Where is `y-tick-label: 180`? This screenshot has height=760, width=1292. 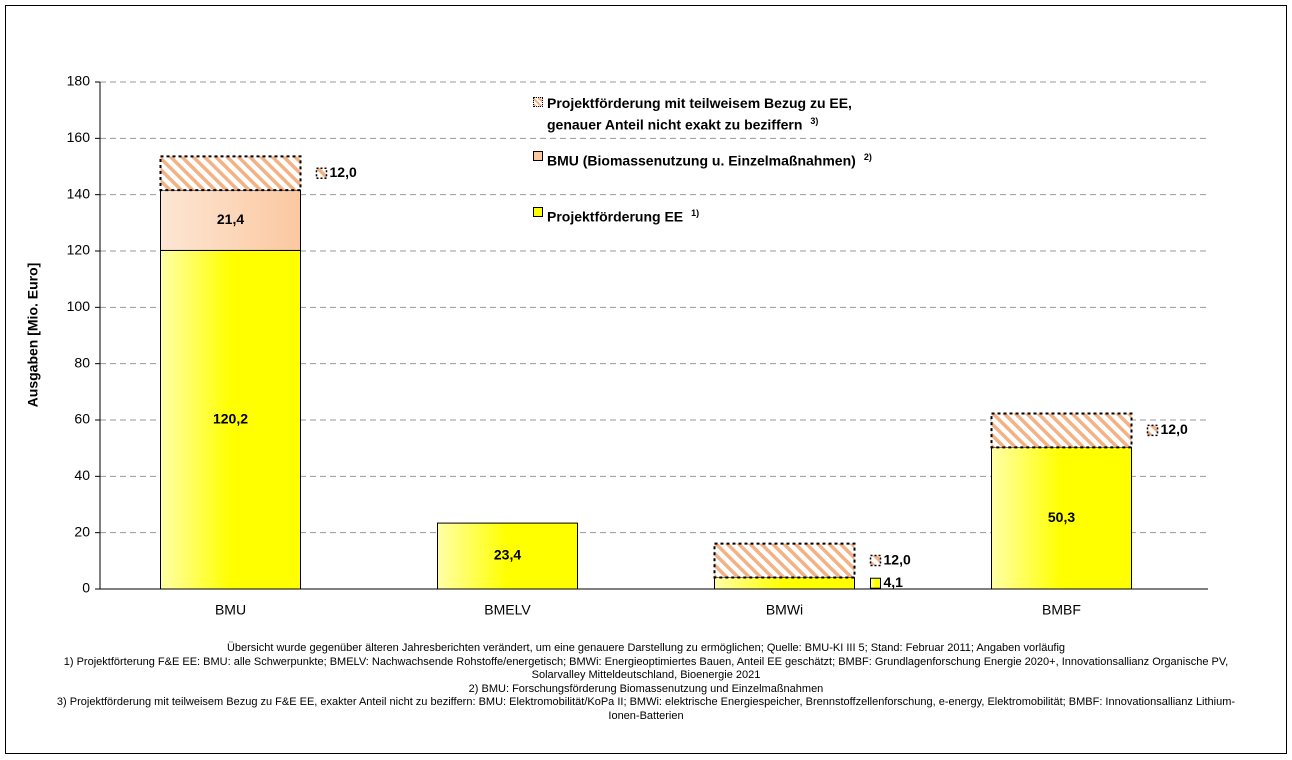 y-tick-label: 180 is located at coordinates (79, 81).